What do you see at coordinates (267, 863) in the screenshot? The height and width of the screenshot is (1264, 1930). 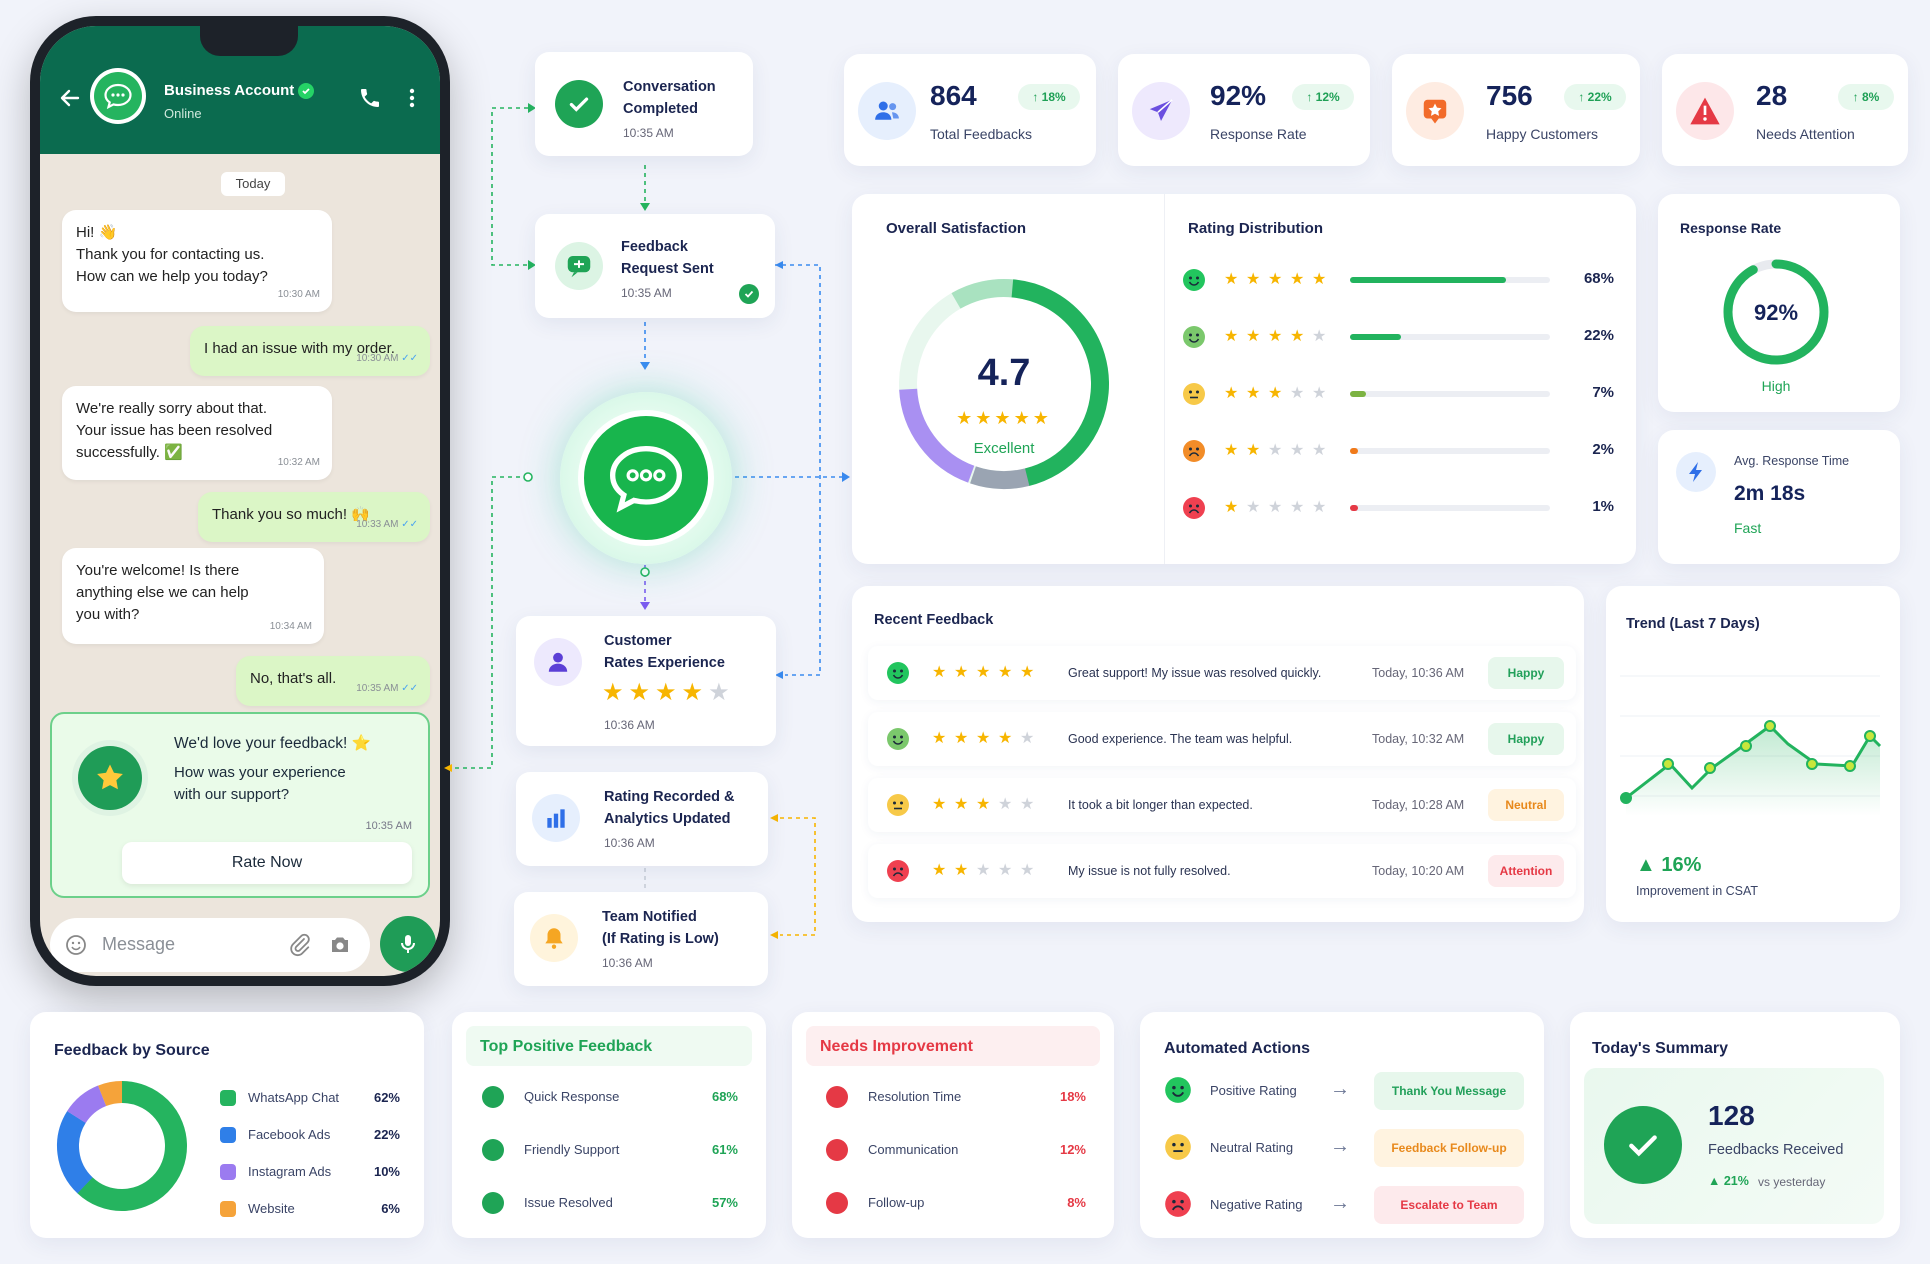 I see `rate-now-button: Rate Now` at bounding box center [267, 863].